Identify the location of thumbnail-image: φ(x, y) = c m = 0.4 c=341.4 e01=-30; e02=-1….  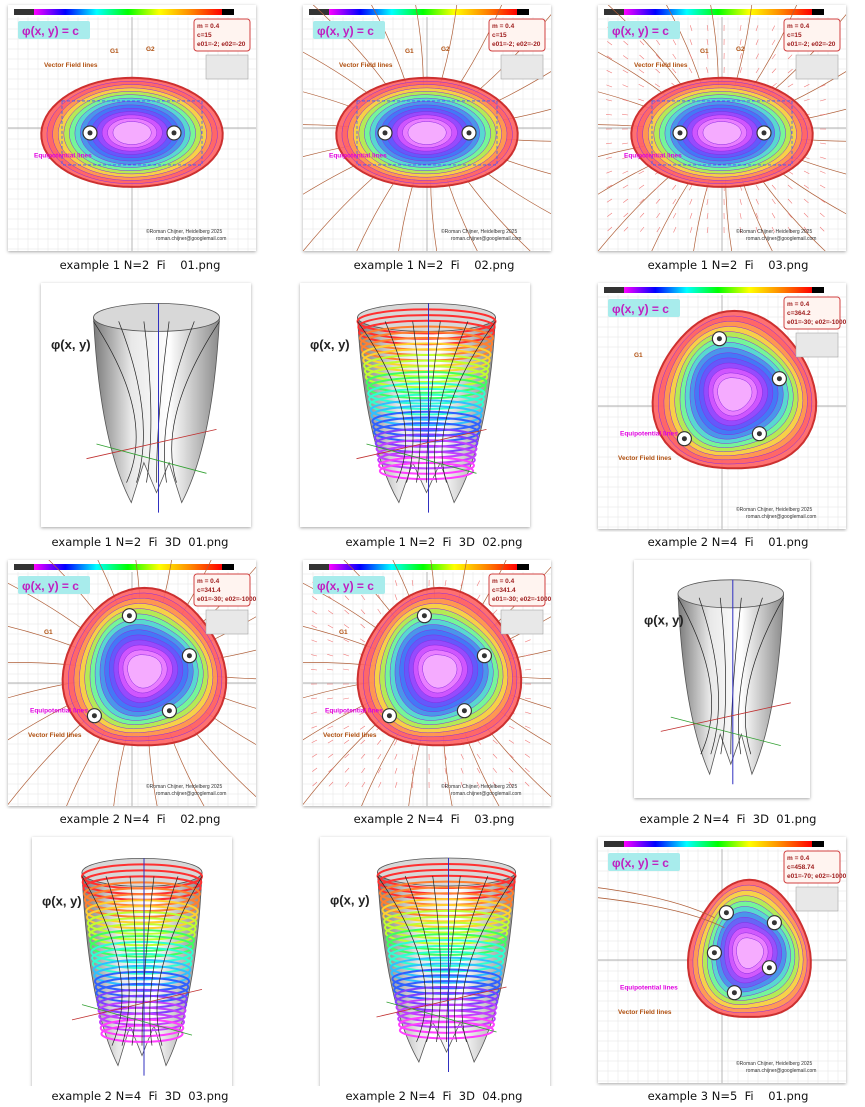
(140, 681).